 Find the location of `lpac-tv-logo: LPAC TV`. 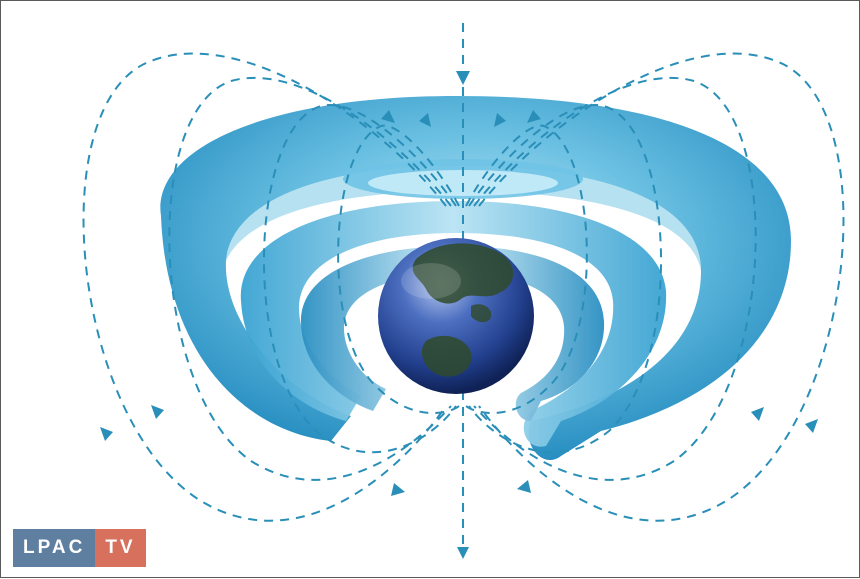

lpac-tv-logo: LPAC TV is located at coordinates (79, 548).